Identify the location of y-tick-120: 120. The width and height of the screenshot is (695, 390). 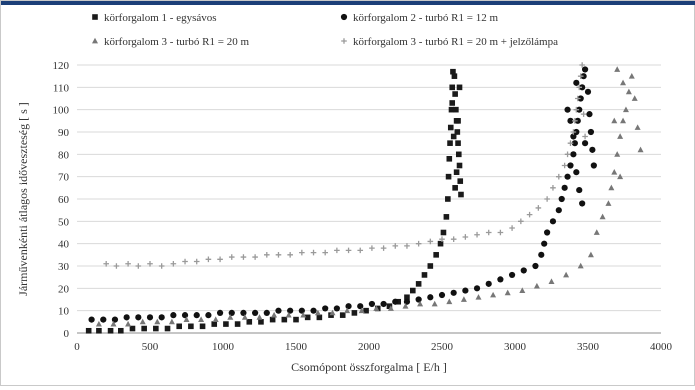
(61, 66).